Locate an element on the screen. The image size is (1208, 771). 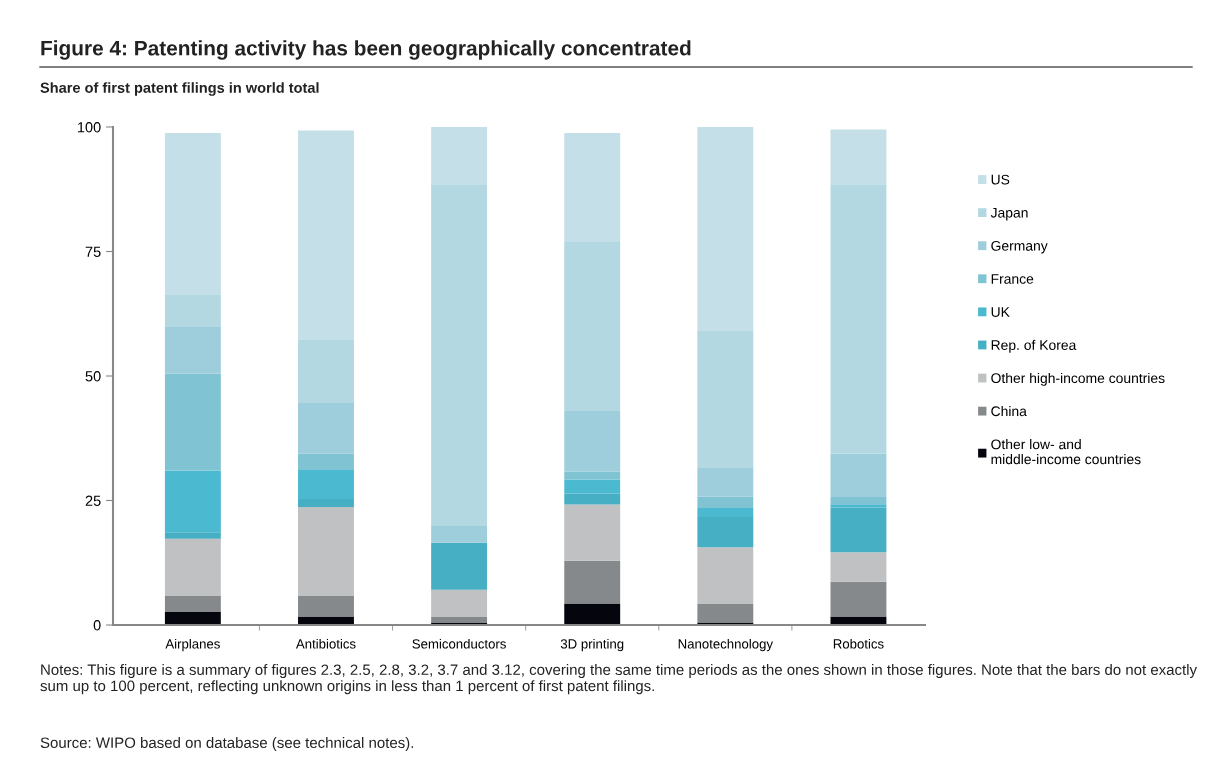
chart-subtitle: Share of first patent filings in world total is located at coordinates (179, 89).